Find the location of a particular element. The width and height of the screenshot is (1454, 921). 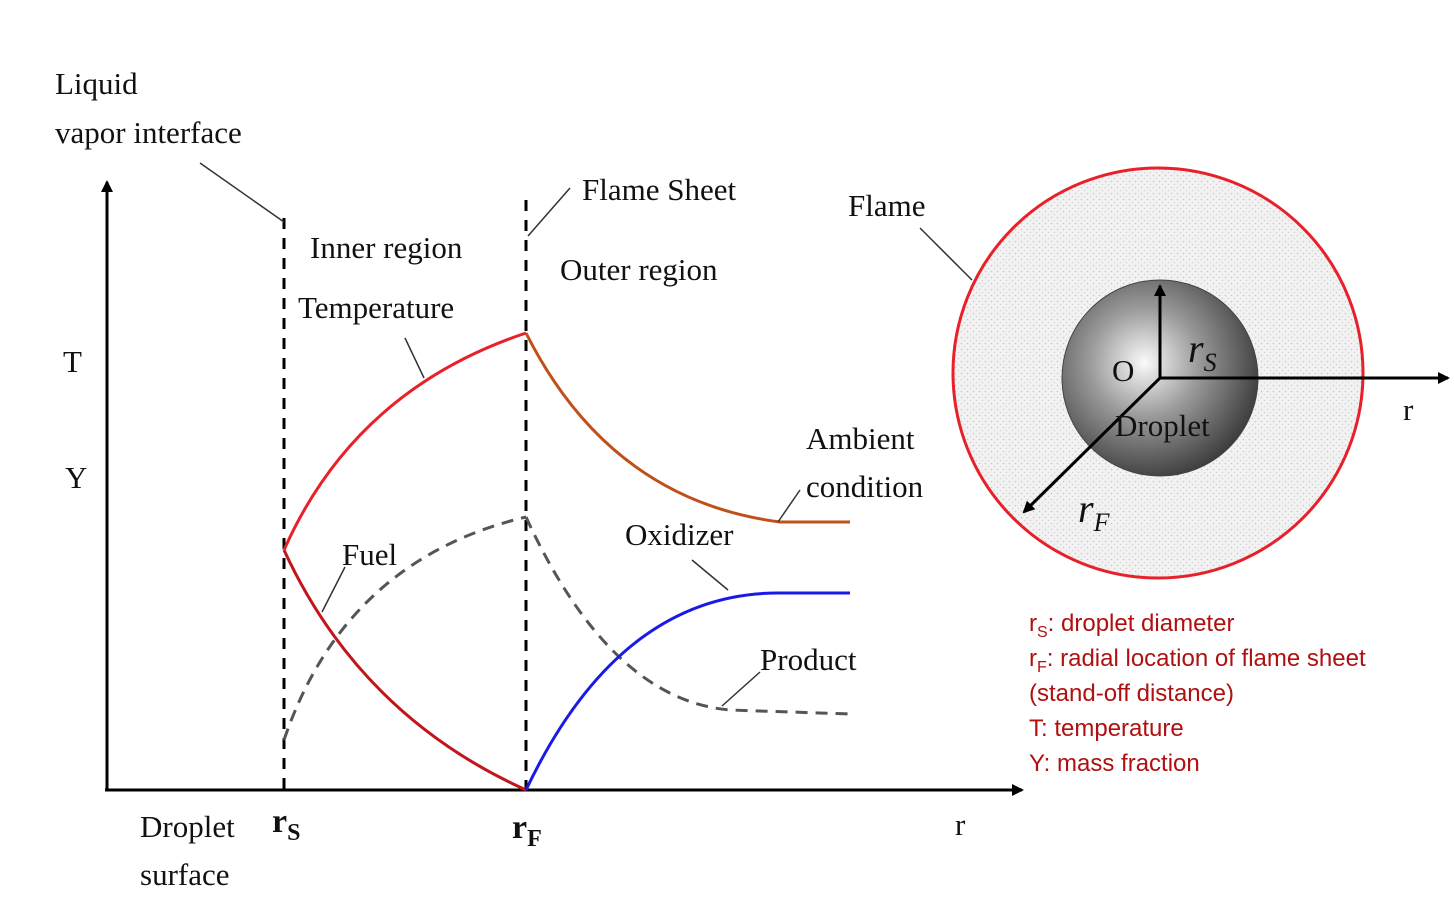

axis-y-label: Y is located at coordinates (76, 477).